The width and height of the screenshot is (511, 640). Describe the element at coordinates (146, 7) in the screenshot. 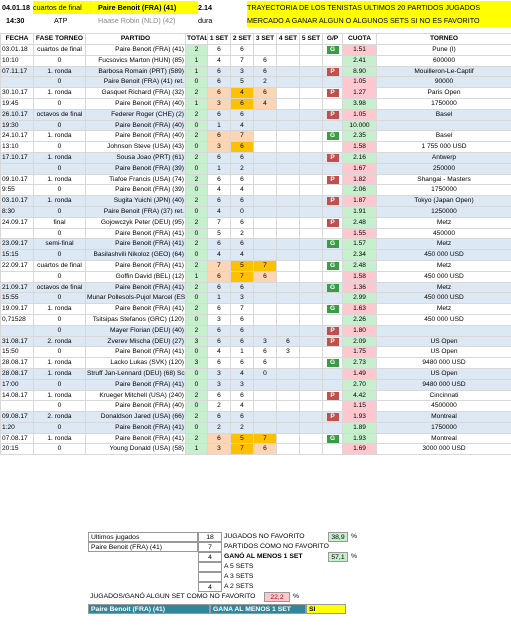

I see `match-player: Paire Benoit (FRA) (41)` at that location.